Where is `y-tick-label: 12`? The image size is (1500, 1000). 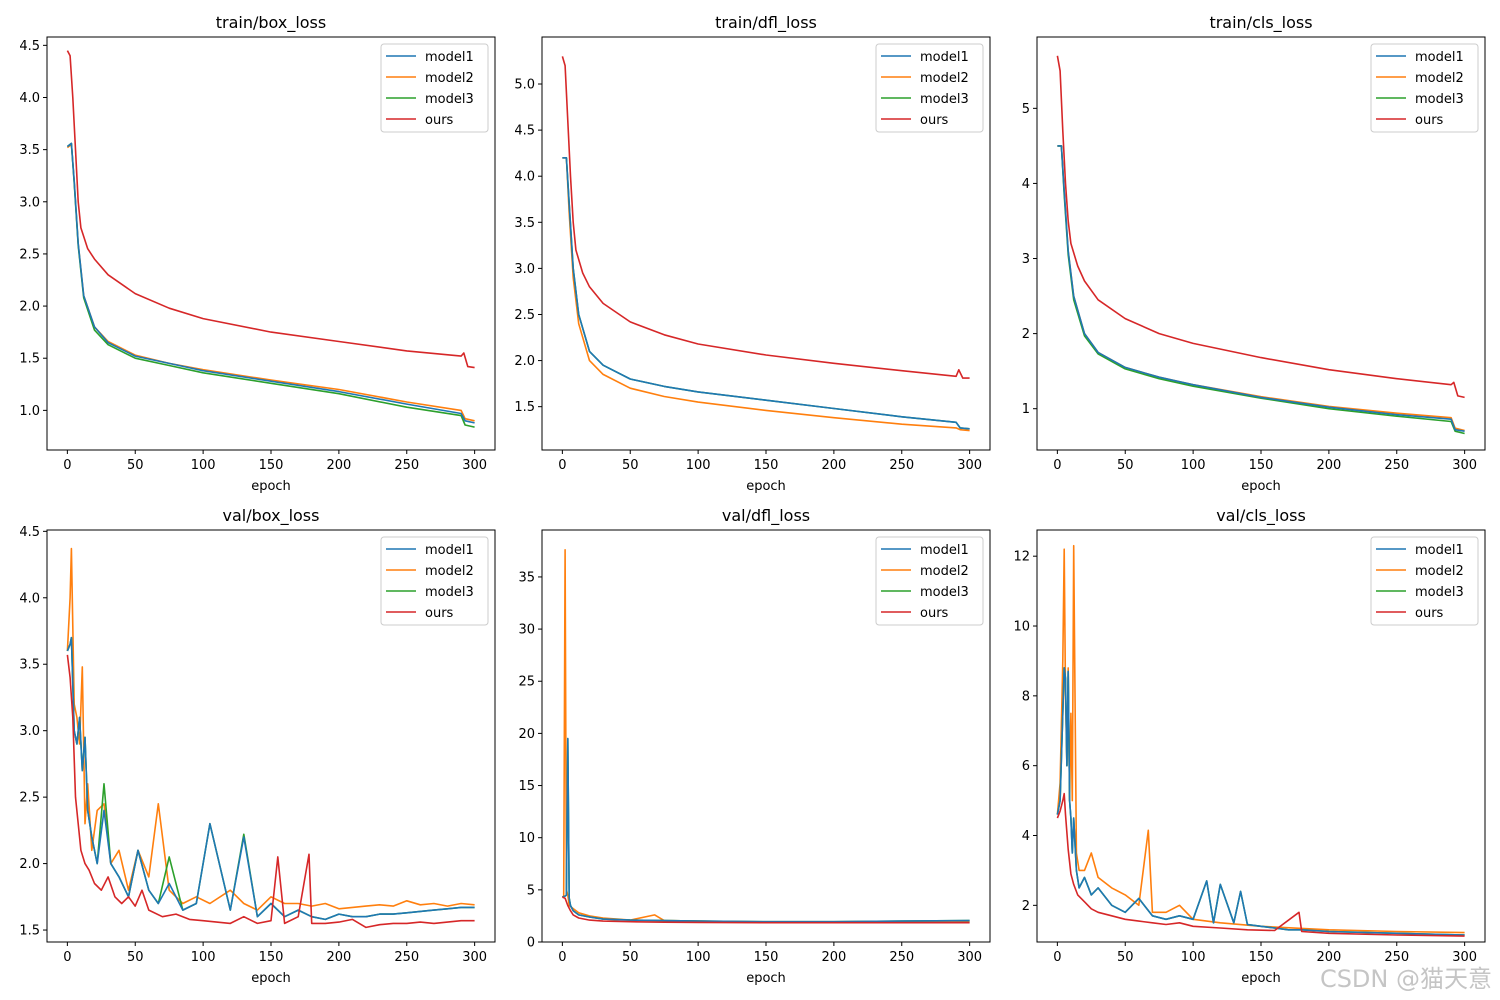 y-tick-label: 12 is located at coordinates (1021, 557).